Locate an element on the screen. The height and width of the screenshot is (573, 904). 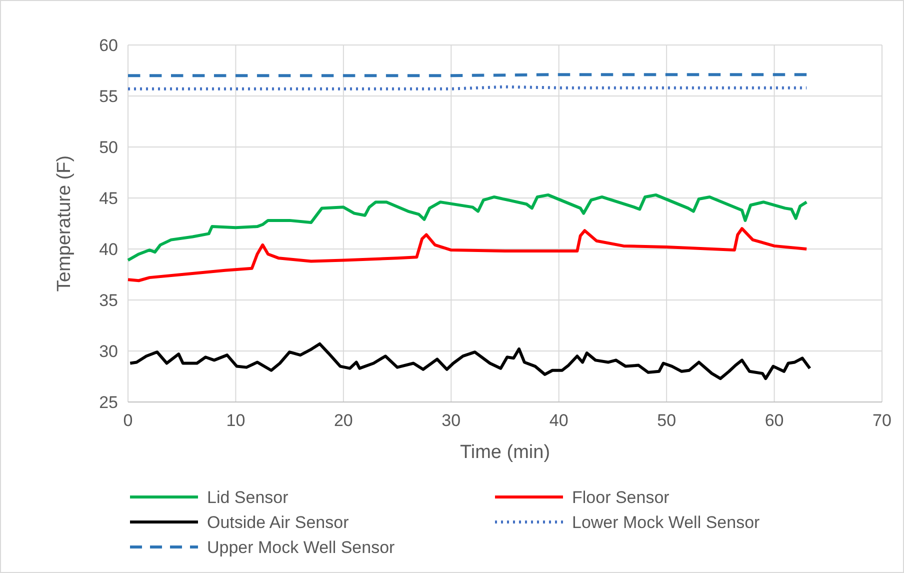
legend-label: Upper Mock Well Sensor is located at coordinates (301, 547).